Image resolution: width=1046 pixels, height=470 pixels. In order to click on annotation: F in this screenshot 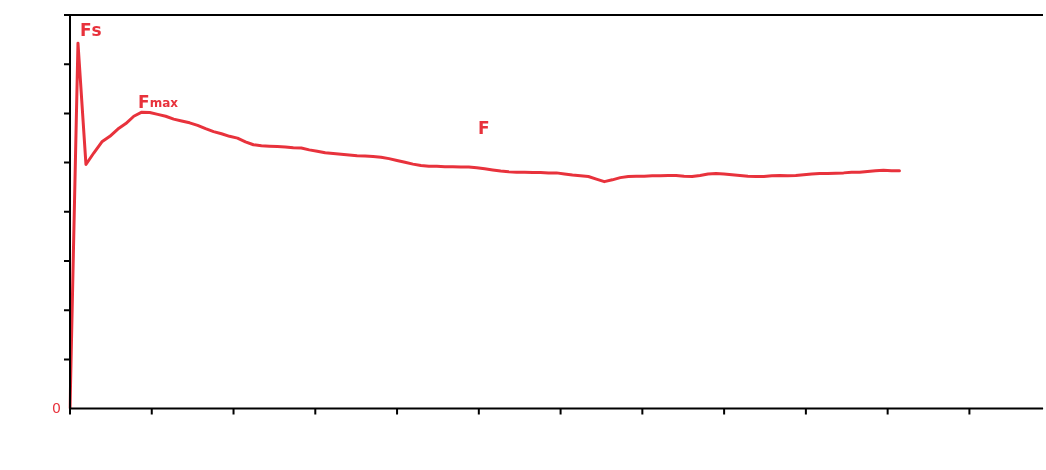, I will do `click(484, 128)`.